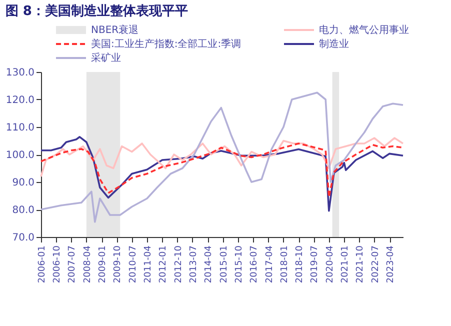 The image size is (451, 326). What do you see at coordinates (115, 30) in the screenshot?
I see `legend-label: NBER衰退` at bounding box center [115, 30].